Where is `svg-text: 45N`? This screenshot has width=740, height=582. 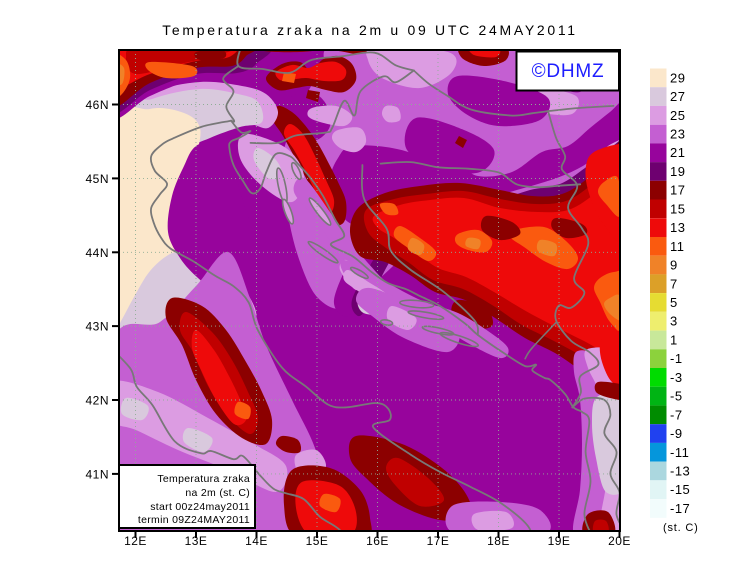 svg-text: 45N is located at coordinates (97, 179).